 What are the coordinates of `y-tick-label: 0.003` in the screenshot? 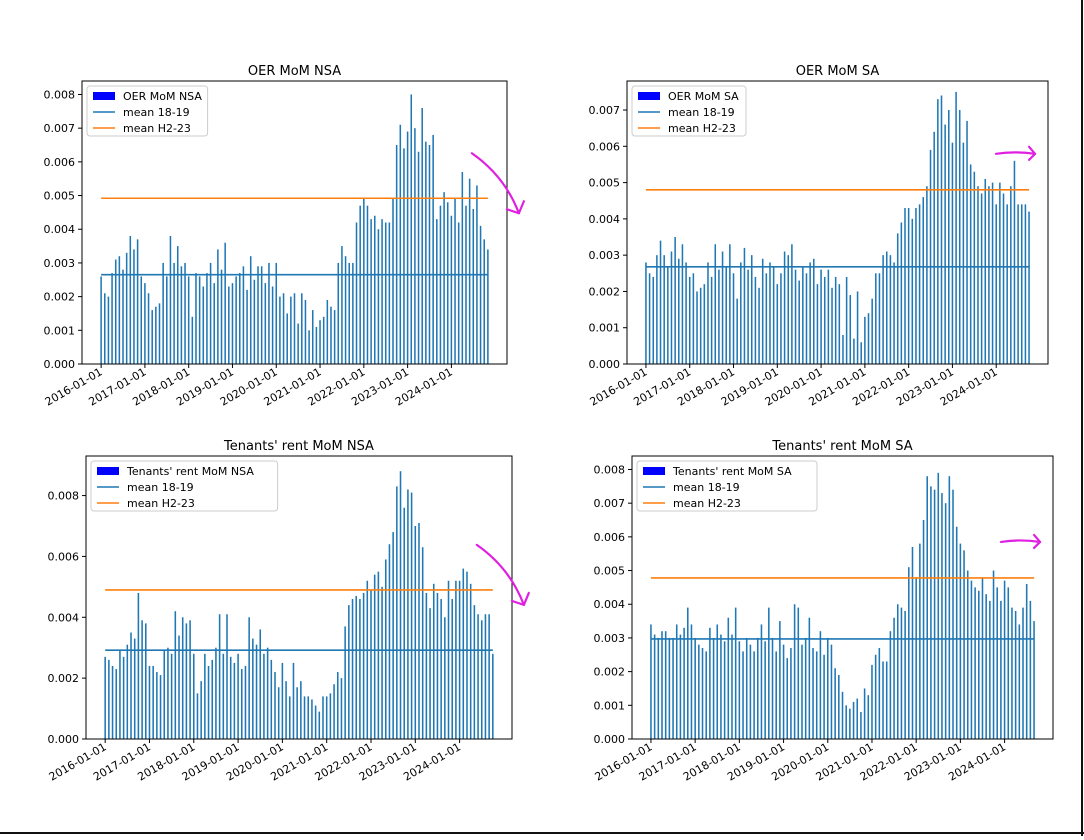 It's located at (610, 638).